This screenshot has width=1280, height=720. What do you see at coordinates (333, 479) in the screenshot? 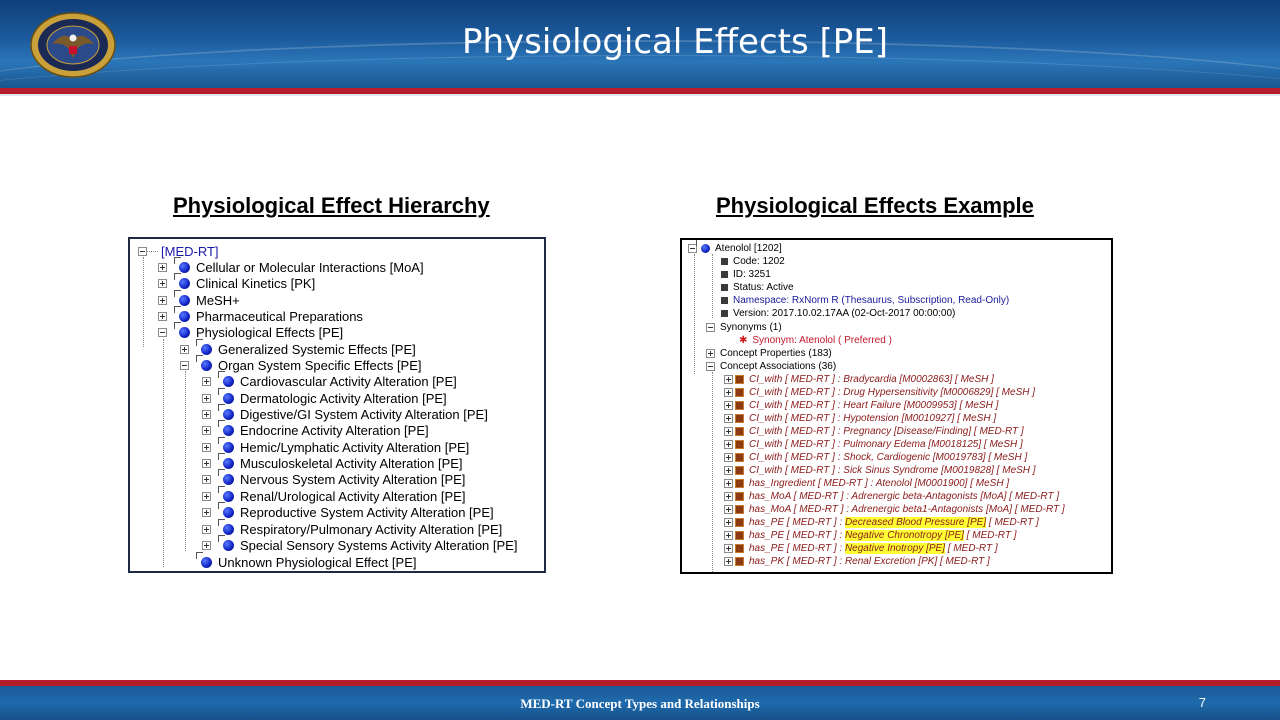
I see `tree-node-organ-child: Nervous System Activity Alteration [PE]` at bounding box center [333, 479].